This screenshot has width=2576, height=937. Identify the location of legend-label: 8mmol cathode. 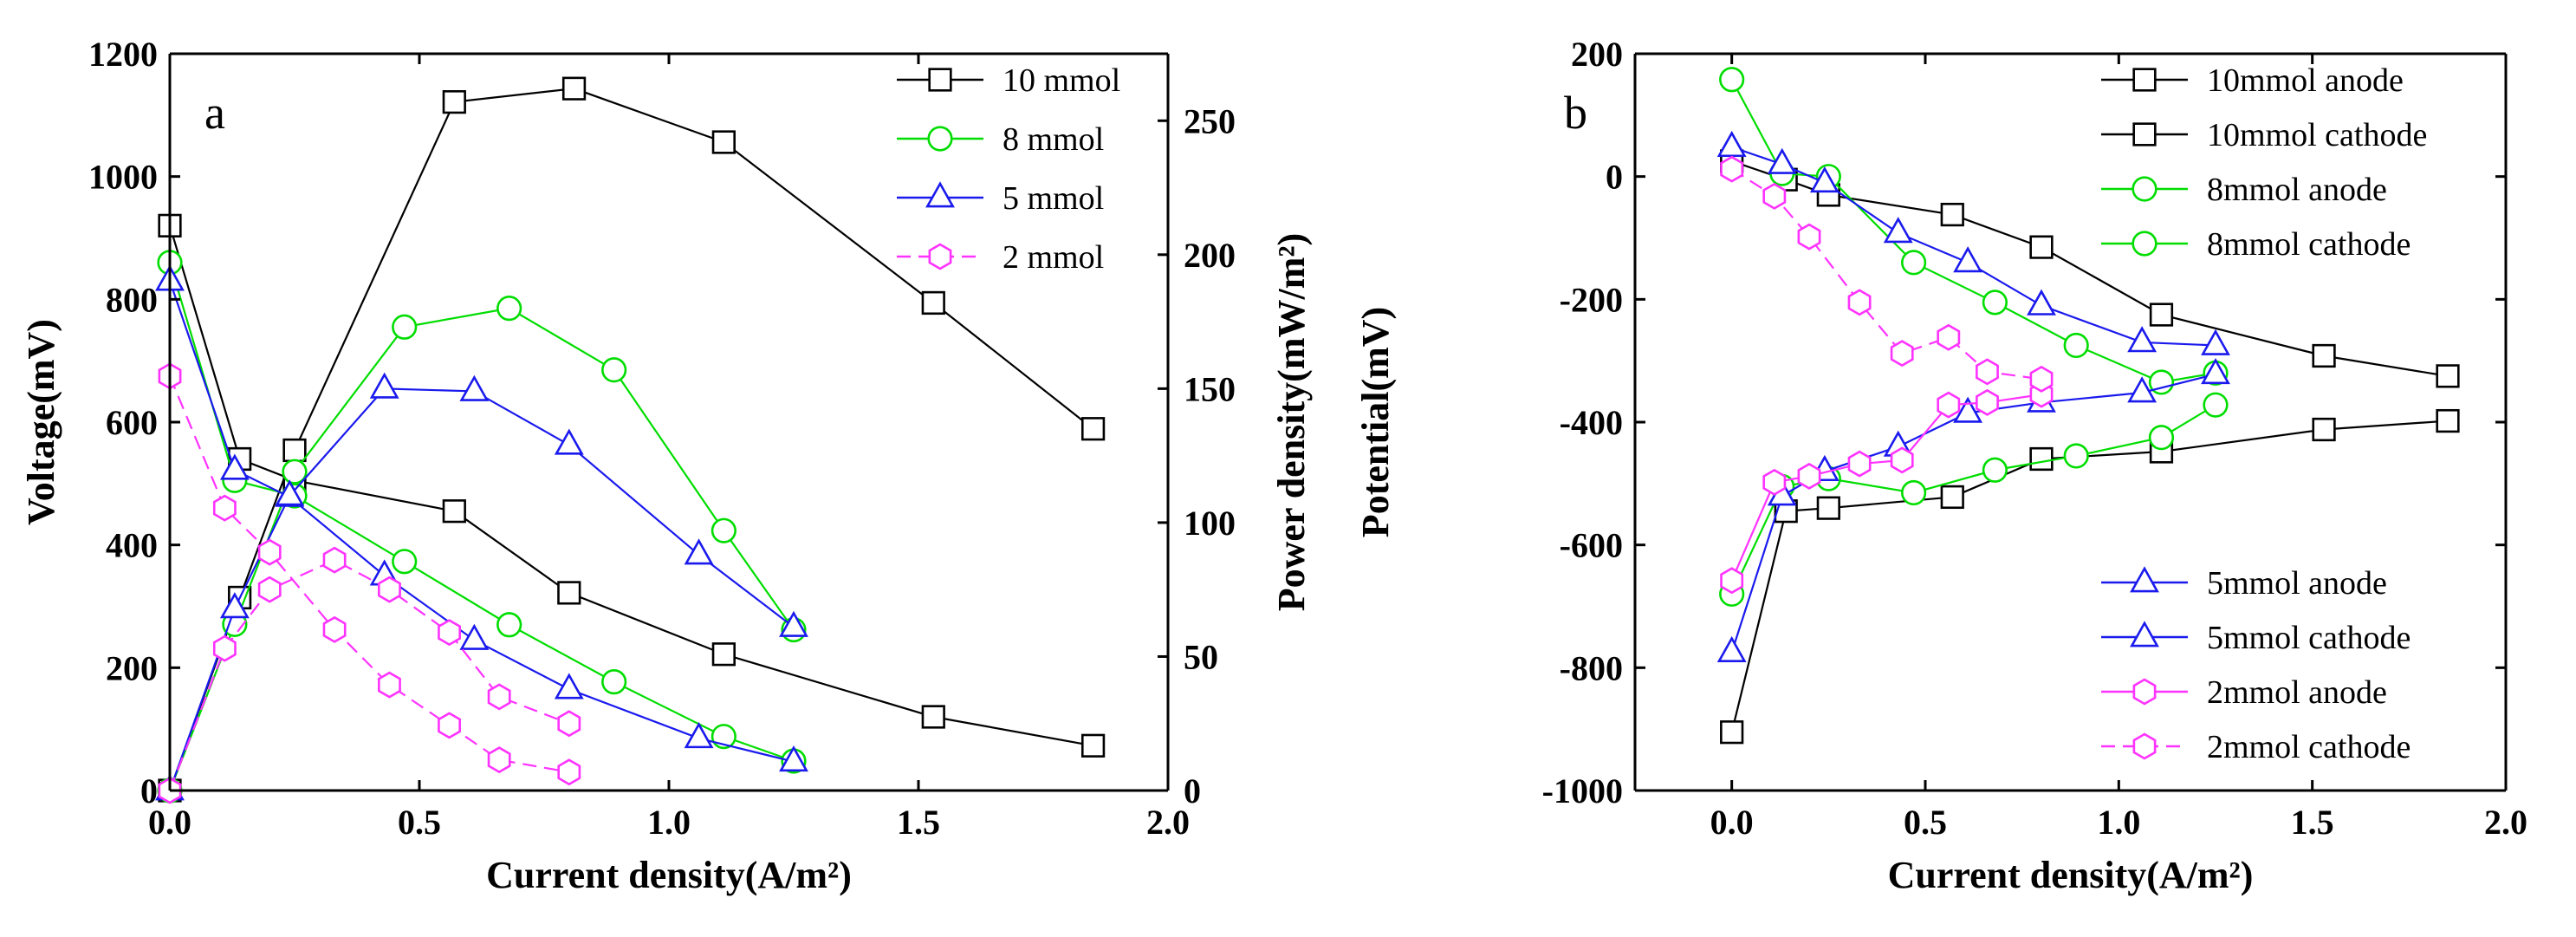
(2309, 244).